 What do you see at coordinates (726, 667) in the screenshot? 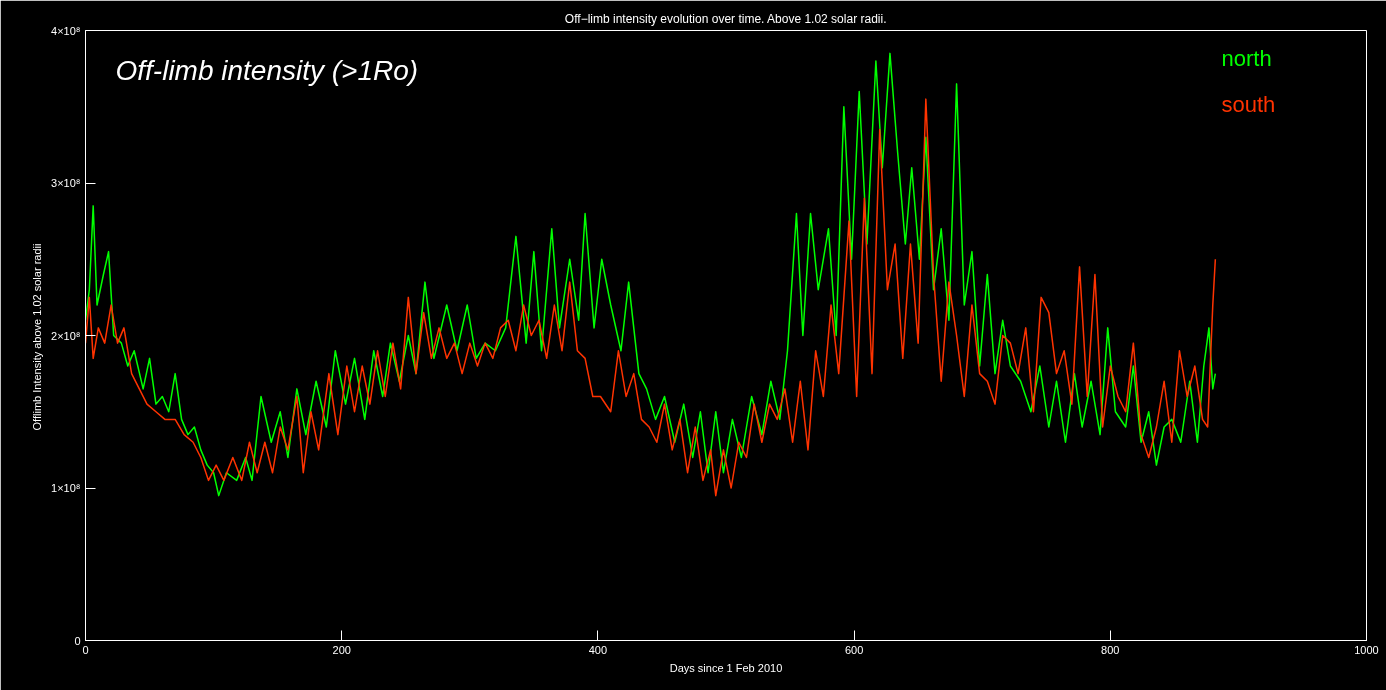
I see `x-axis-title: Days since 1 Feb 2010` at bounding box center [726, 667].